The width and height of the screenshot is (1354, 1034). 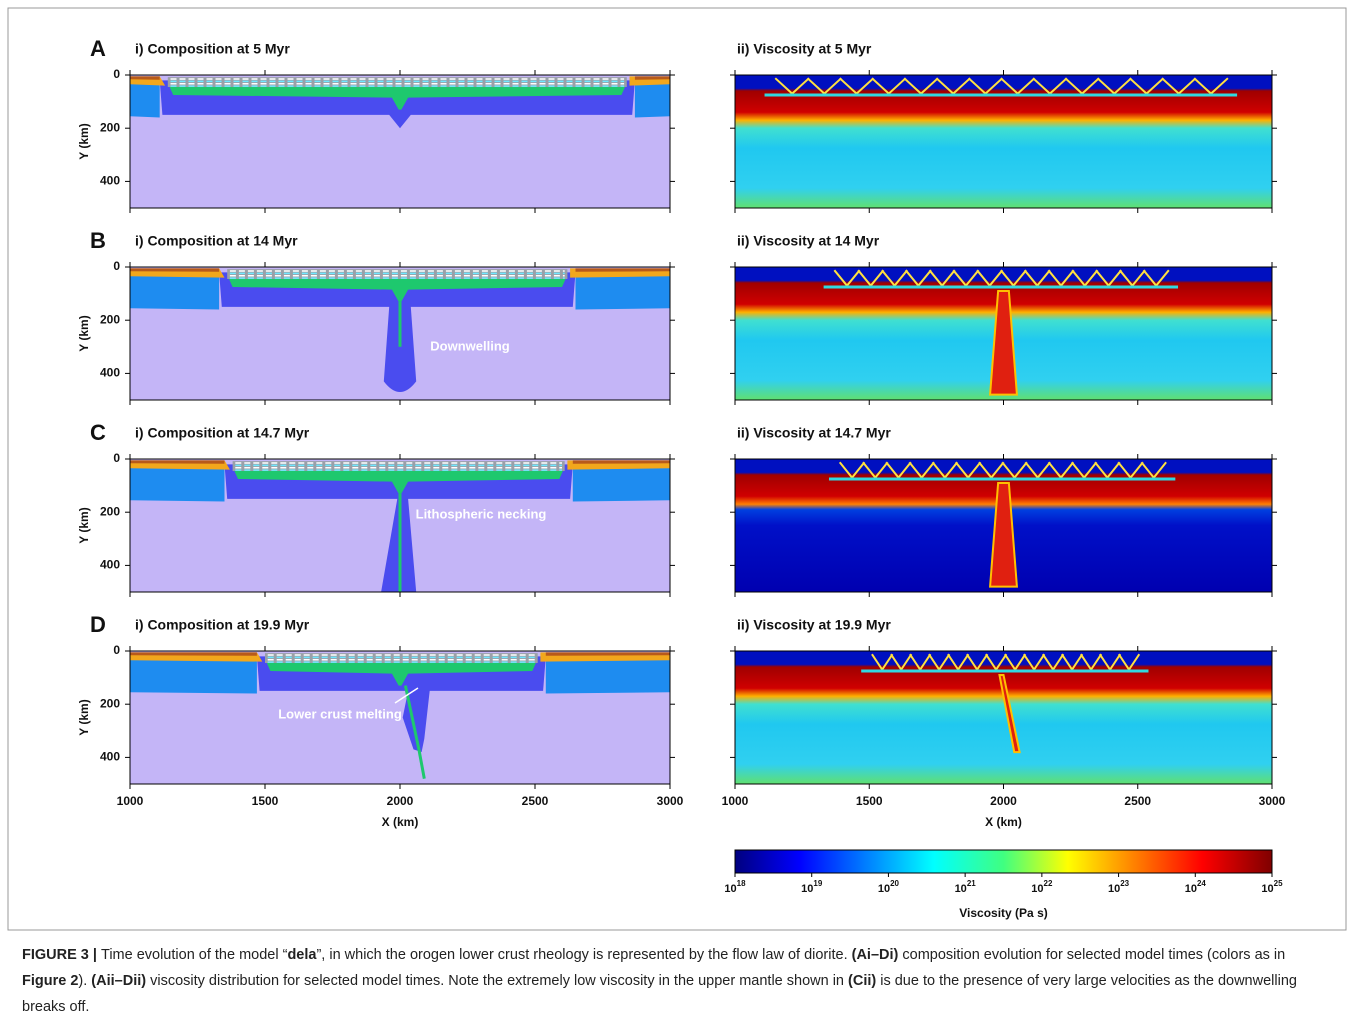 I want to click on tick-exponent: 20, so click(x=894, y=883).